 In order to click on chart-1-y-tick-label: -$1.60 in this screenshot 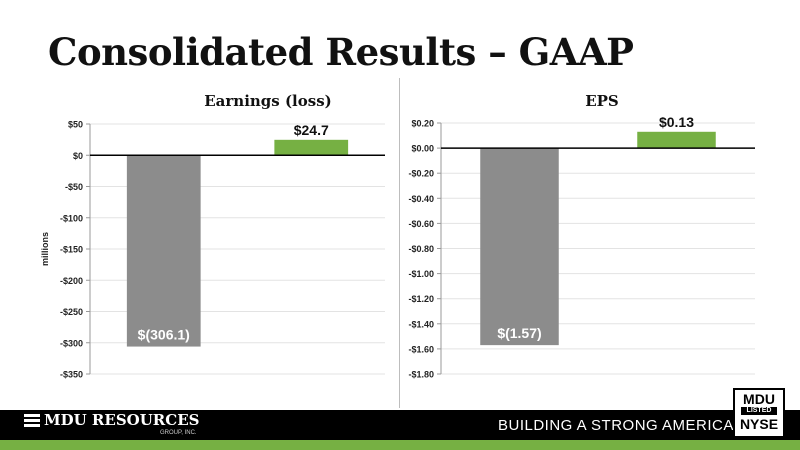, I will do `click(421, 349)`.